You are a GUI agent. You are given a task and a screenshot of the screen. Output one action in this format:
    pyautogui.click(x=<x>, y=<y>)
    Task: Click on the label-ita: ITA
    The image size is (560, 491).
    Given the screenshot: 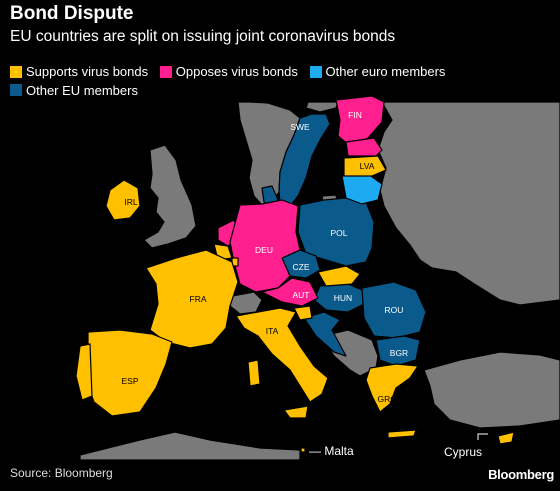 What is the action you would take?
    pyautogui.click(x=272, y=331)
    